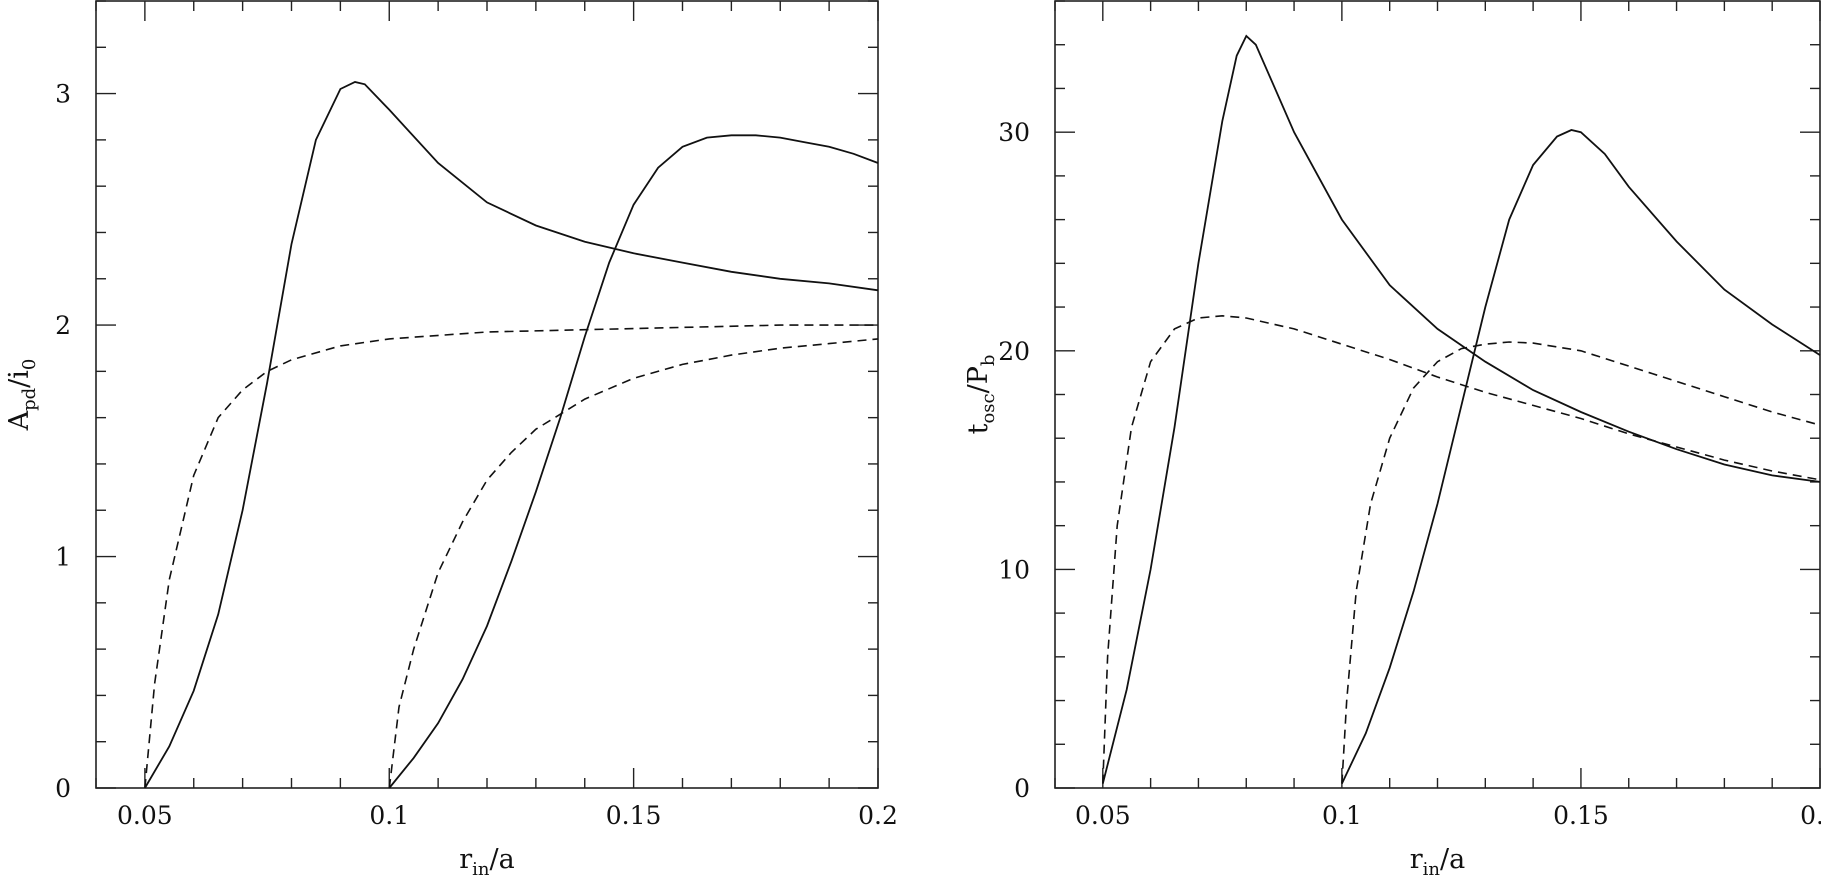  I want to click on y-tick-label: 2, so click(63, 325).